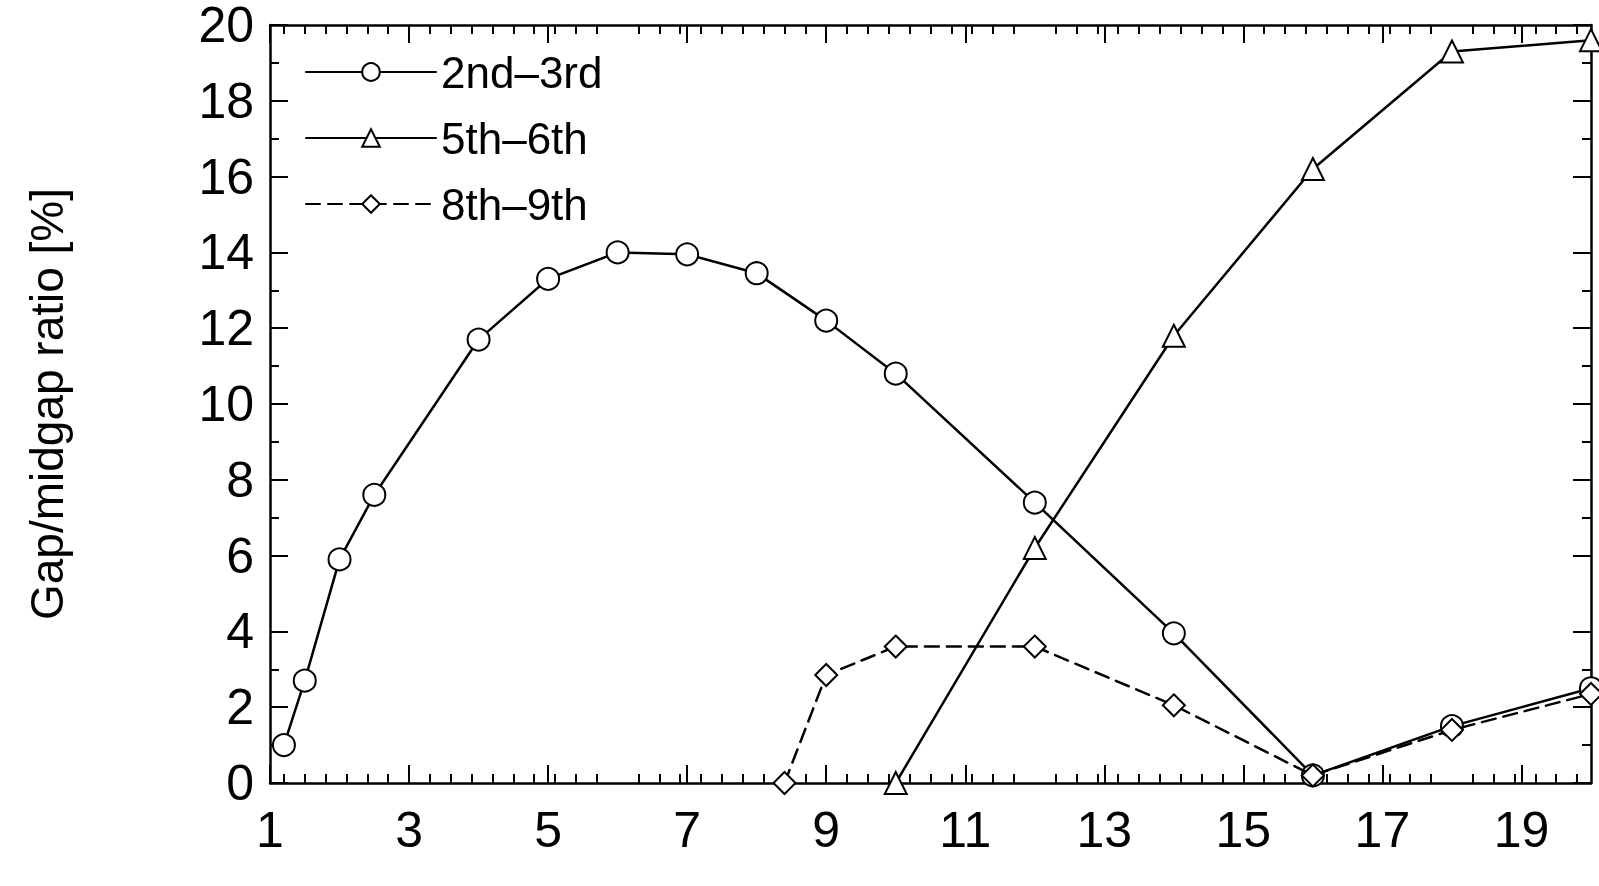 The width and height of the screenshot is (1599, 886). What do you see at coordinates (548, 830) in the screenshot?
I see `x-tick-label: 5` at bounding box center [548, 830].